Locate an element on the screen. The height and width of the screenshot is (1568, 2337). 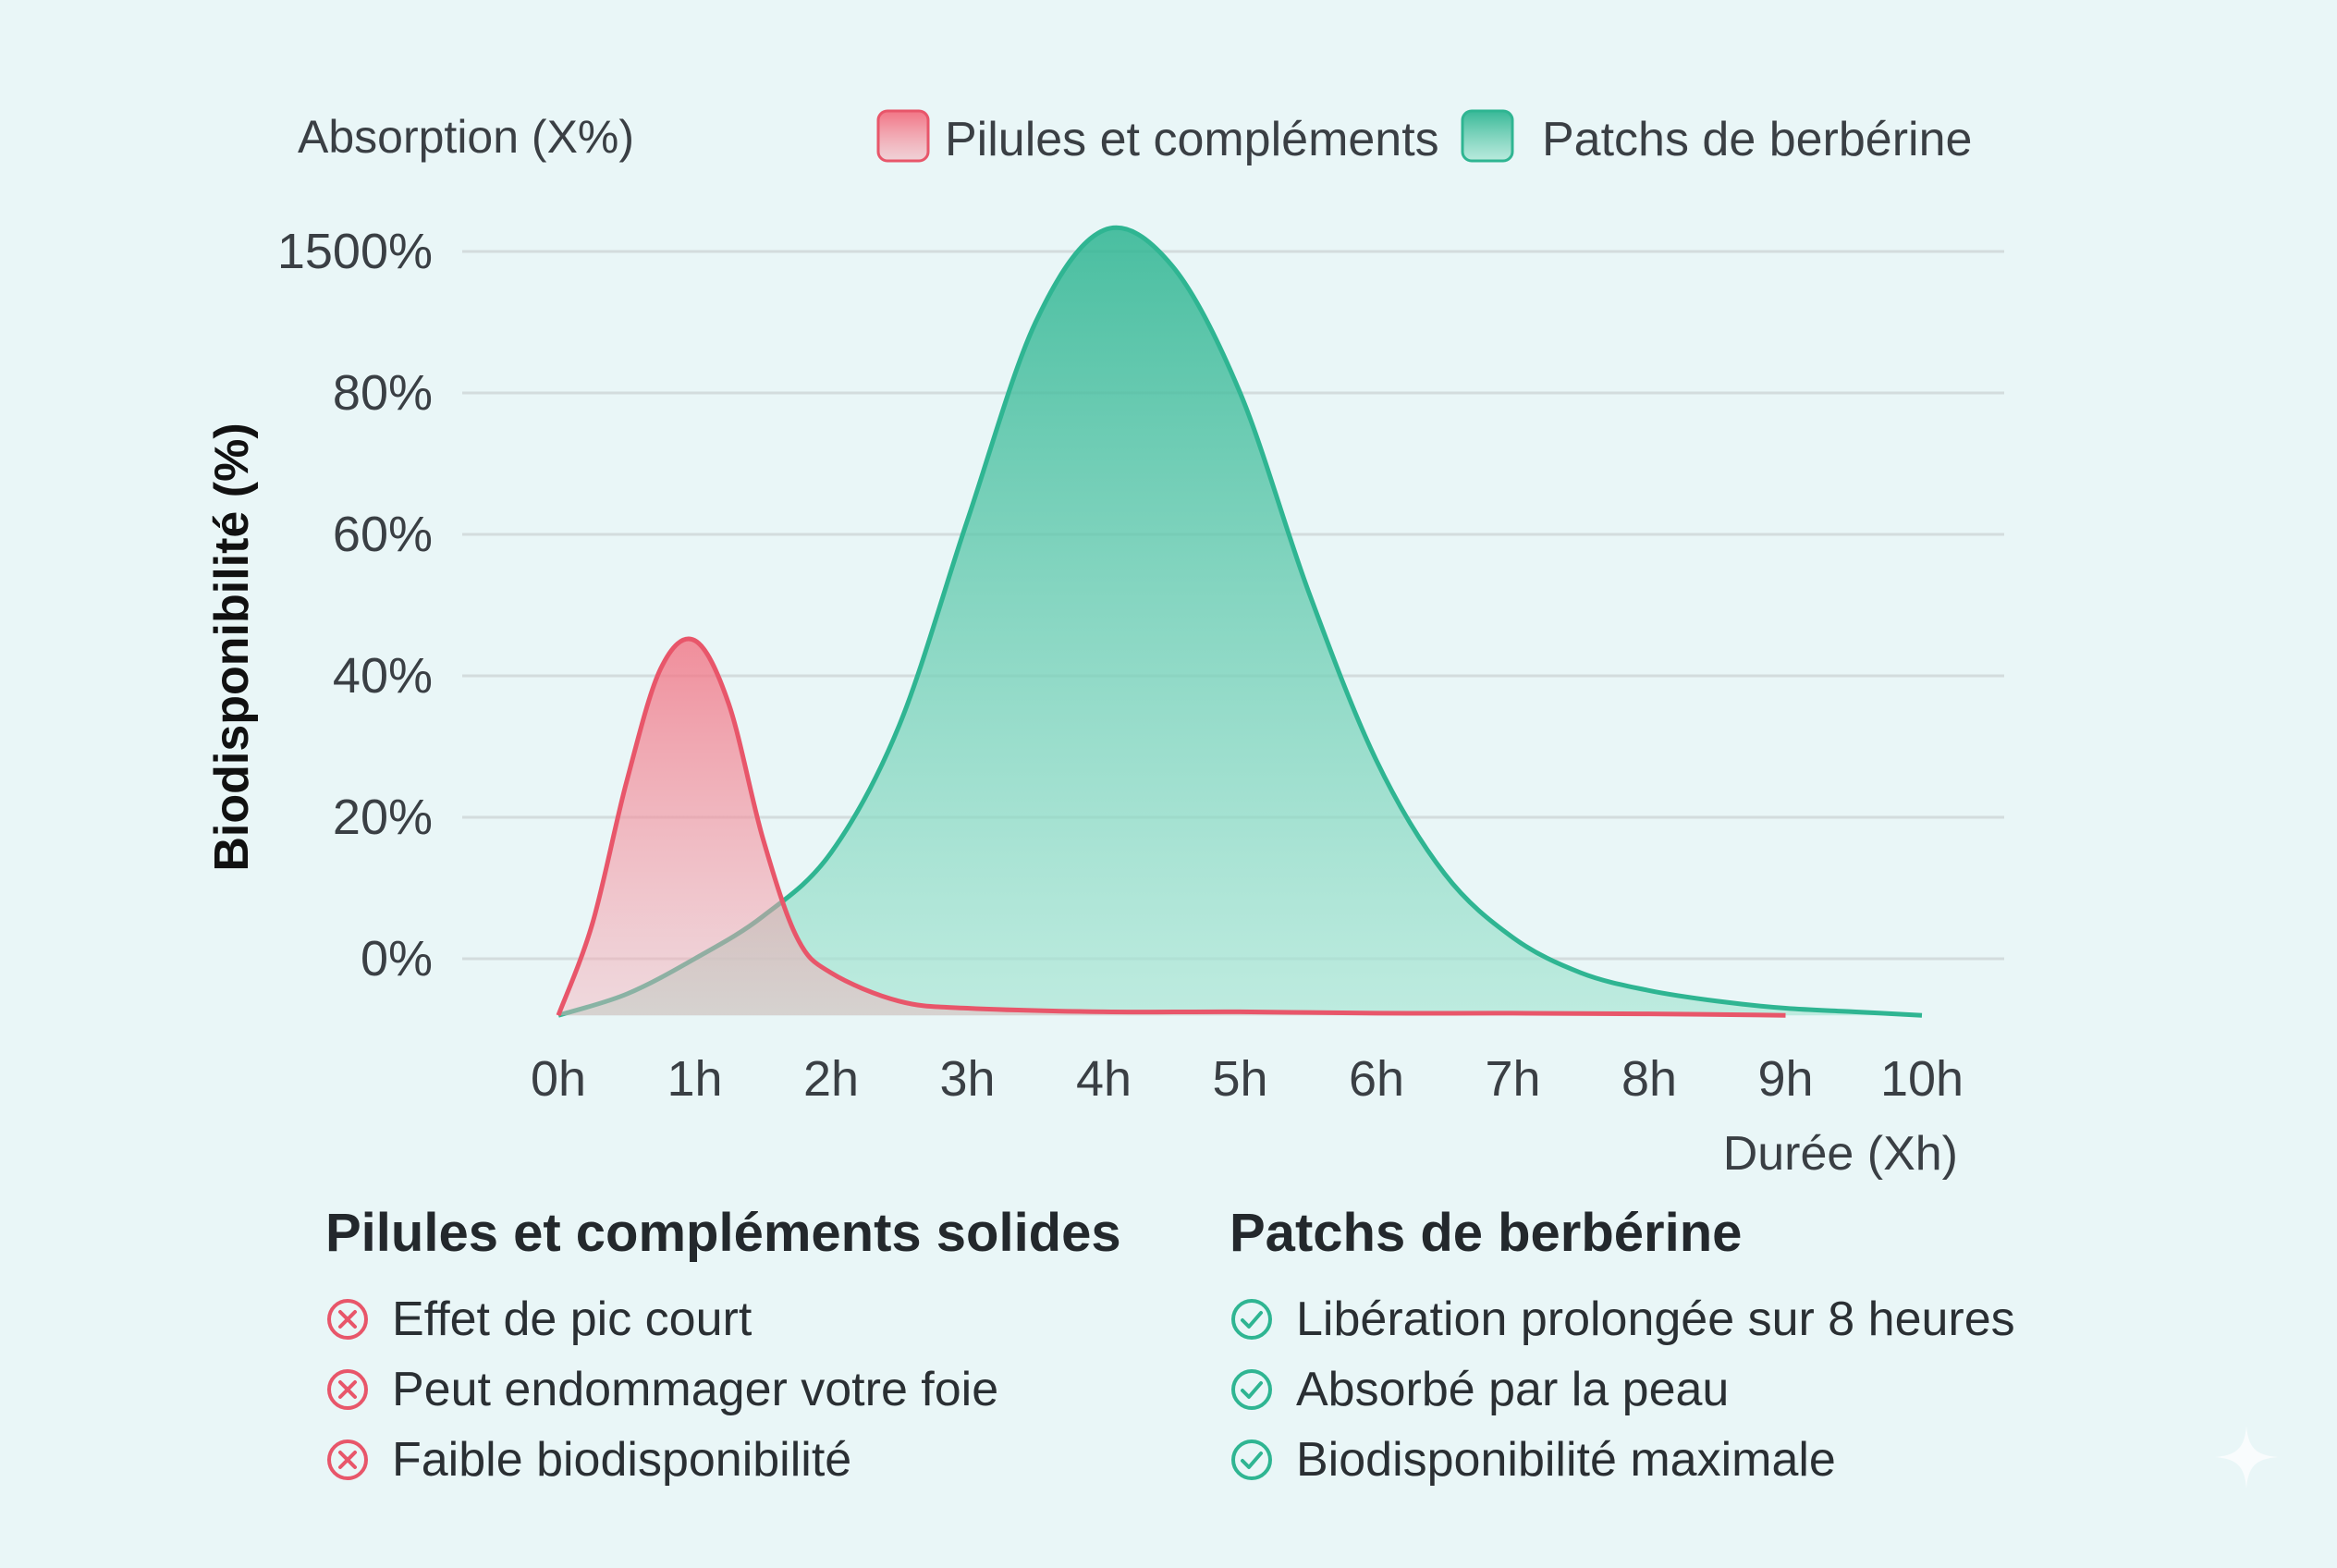
y-tick-label: 80% is located at coordinates (383, 393).